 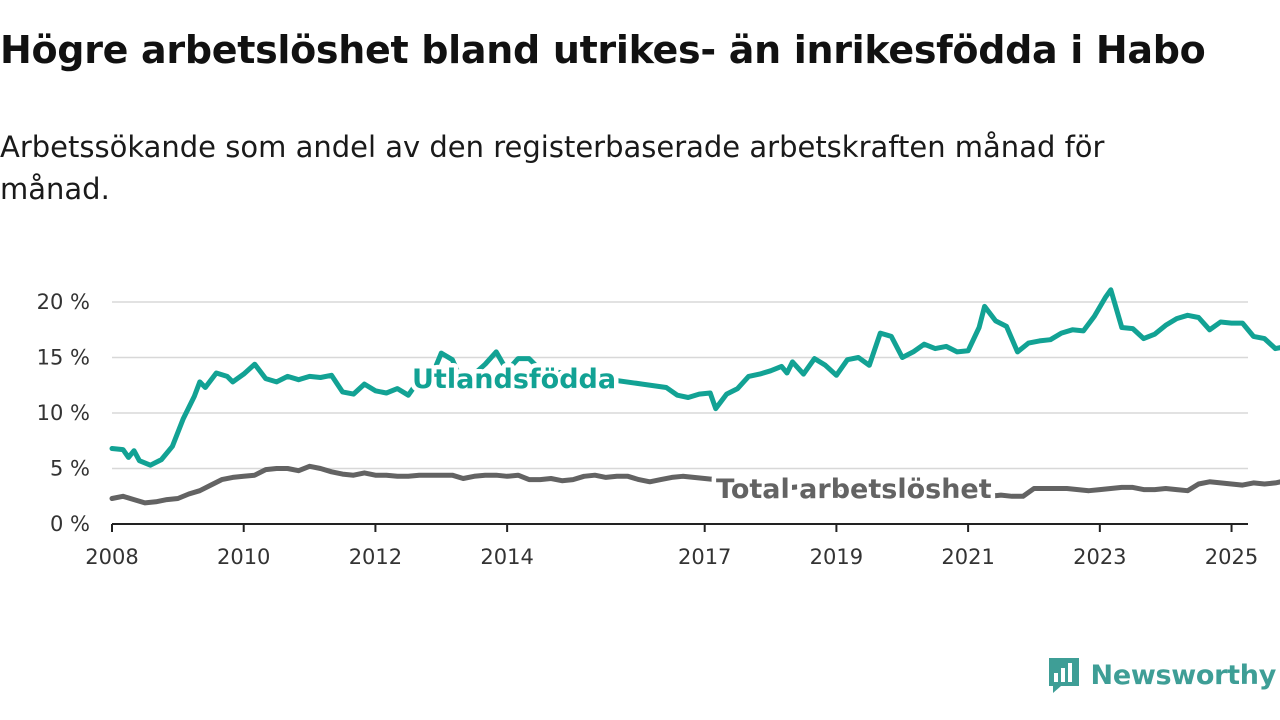 I want to click on newsworthy-logo-icon, so click(x=1063, y=675).